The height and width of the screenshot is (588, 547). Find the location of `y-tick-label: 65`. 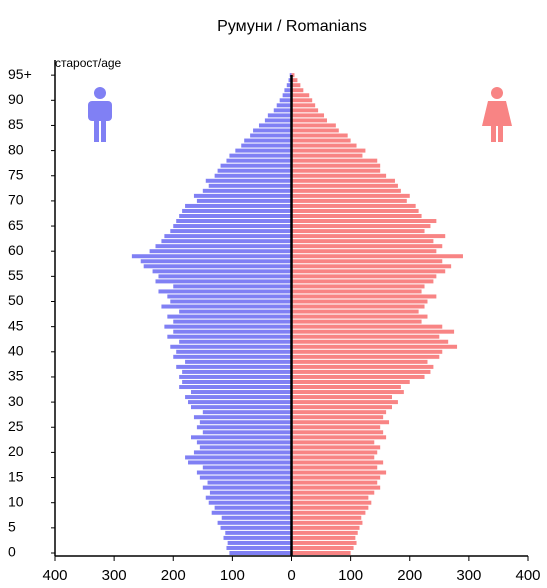

y-tick-label: 65 is located at coordinates (16, 225).